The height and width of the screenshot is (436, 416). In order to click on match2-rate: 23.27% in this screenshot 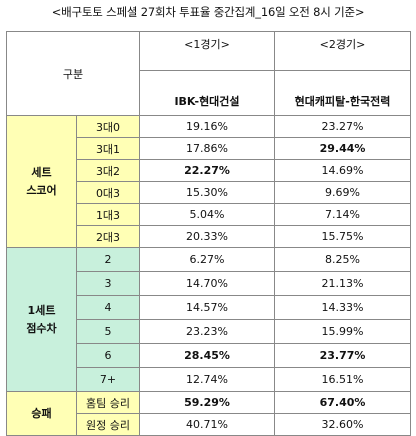, I will do `click(342, 126)`.